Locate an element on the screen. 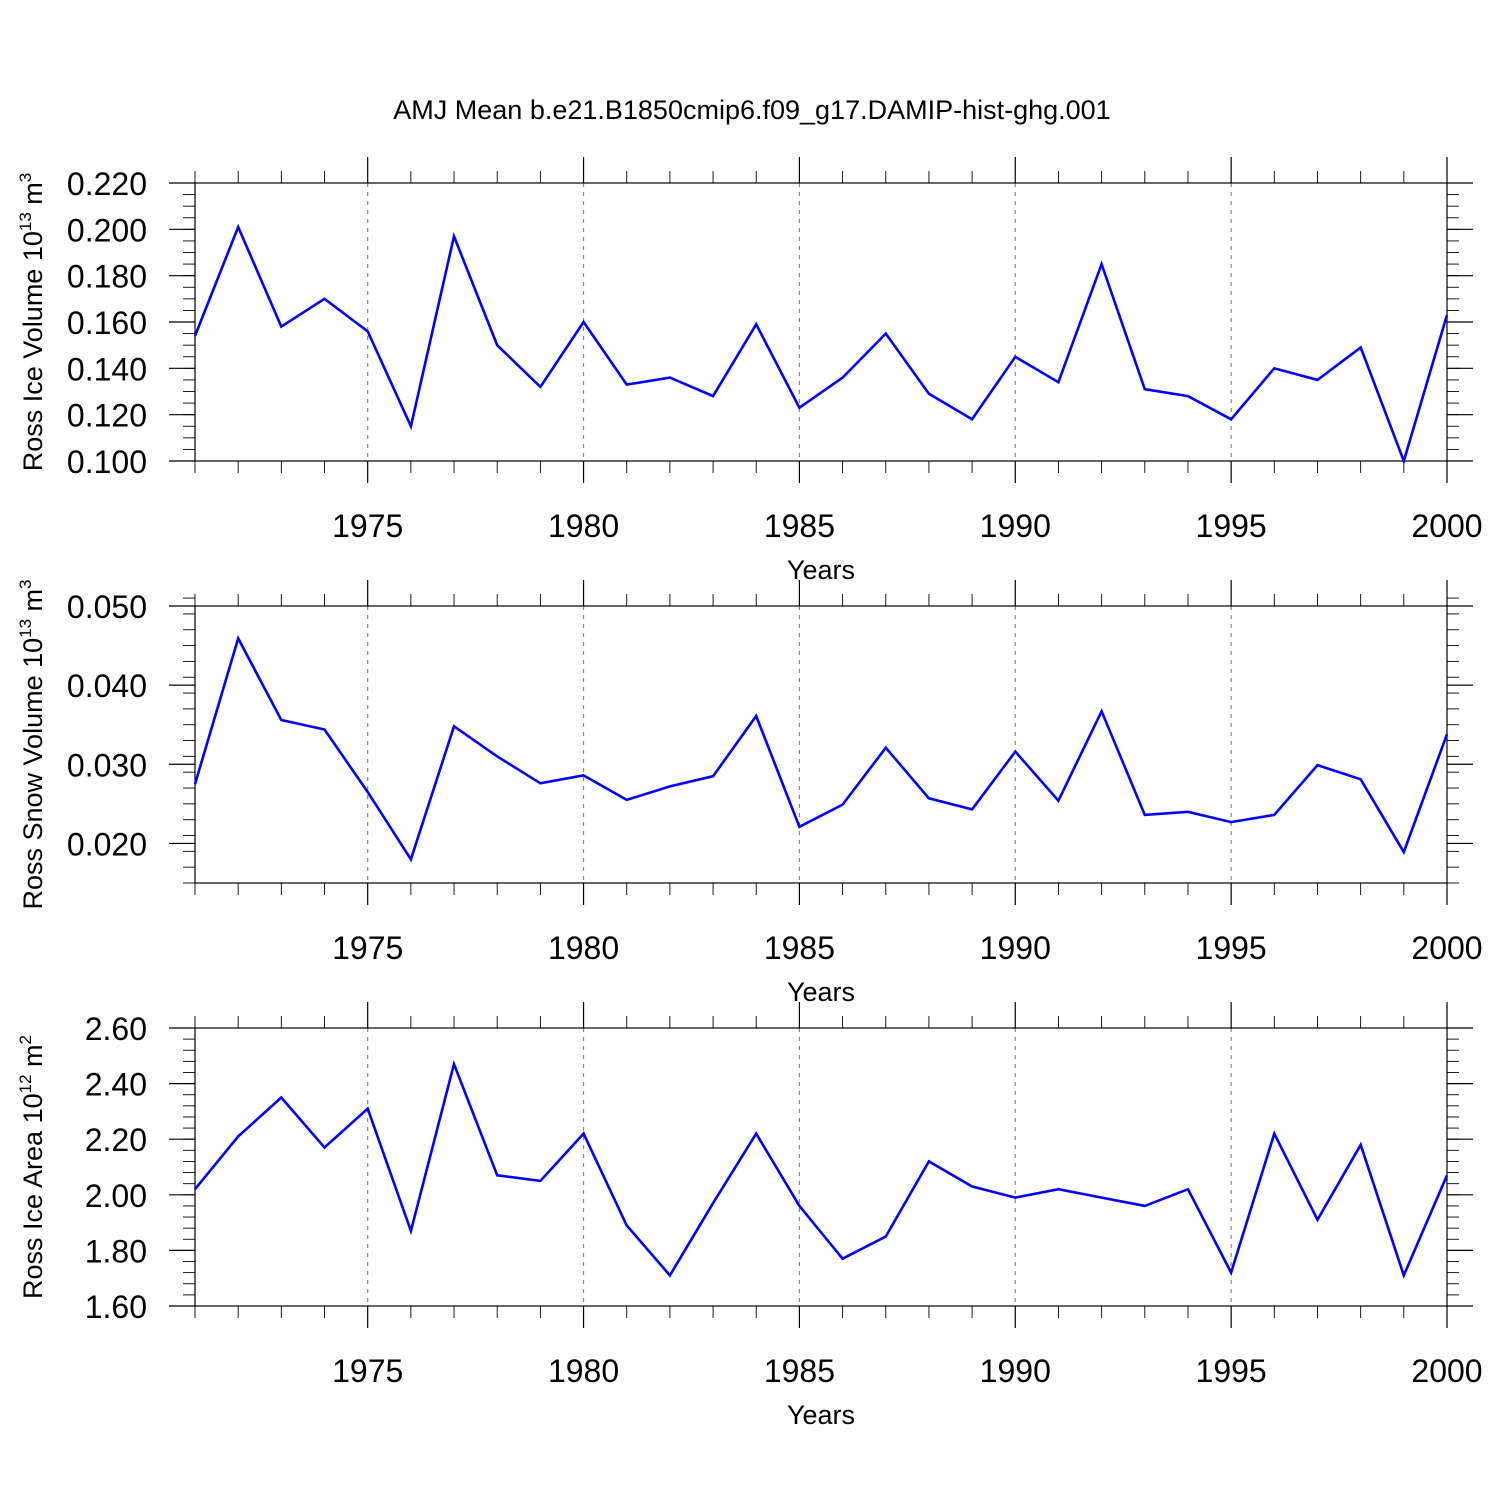 This screenshot has height=1500, width=1500. y-tick-label: 0.160 is located at coordinates (107, 323).